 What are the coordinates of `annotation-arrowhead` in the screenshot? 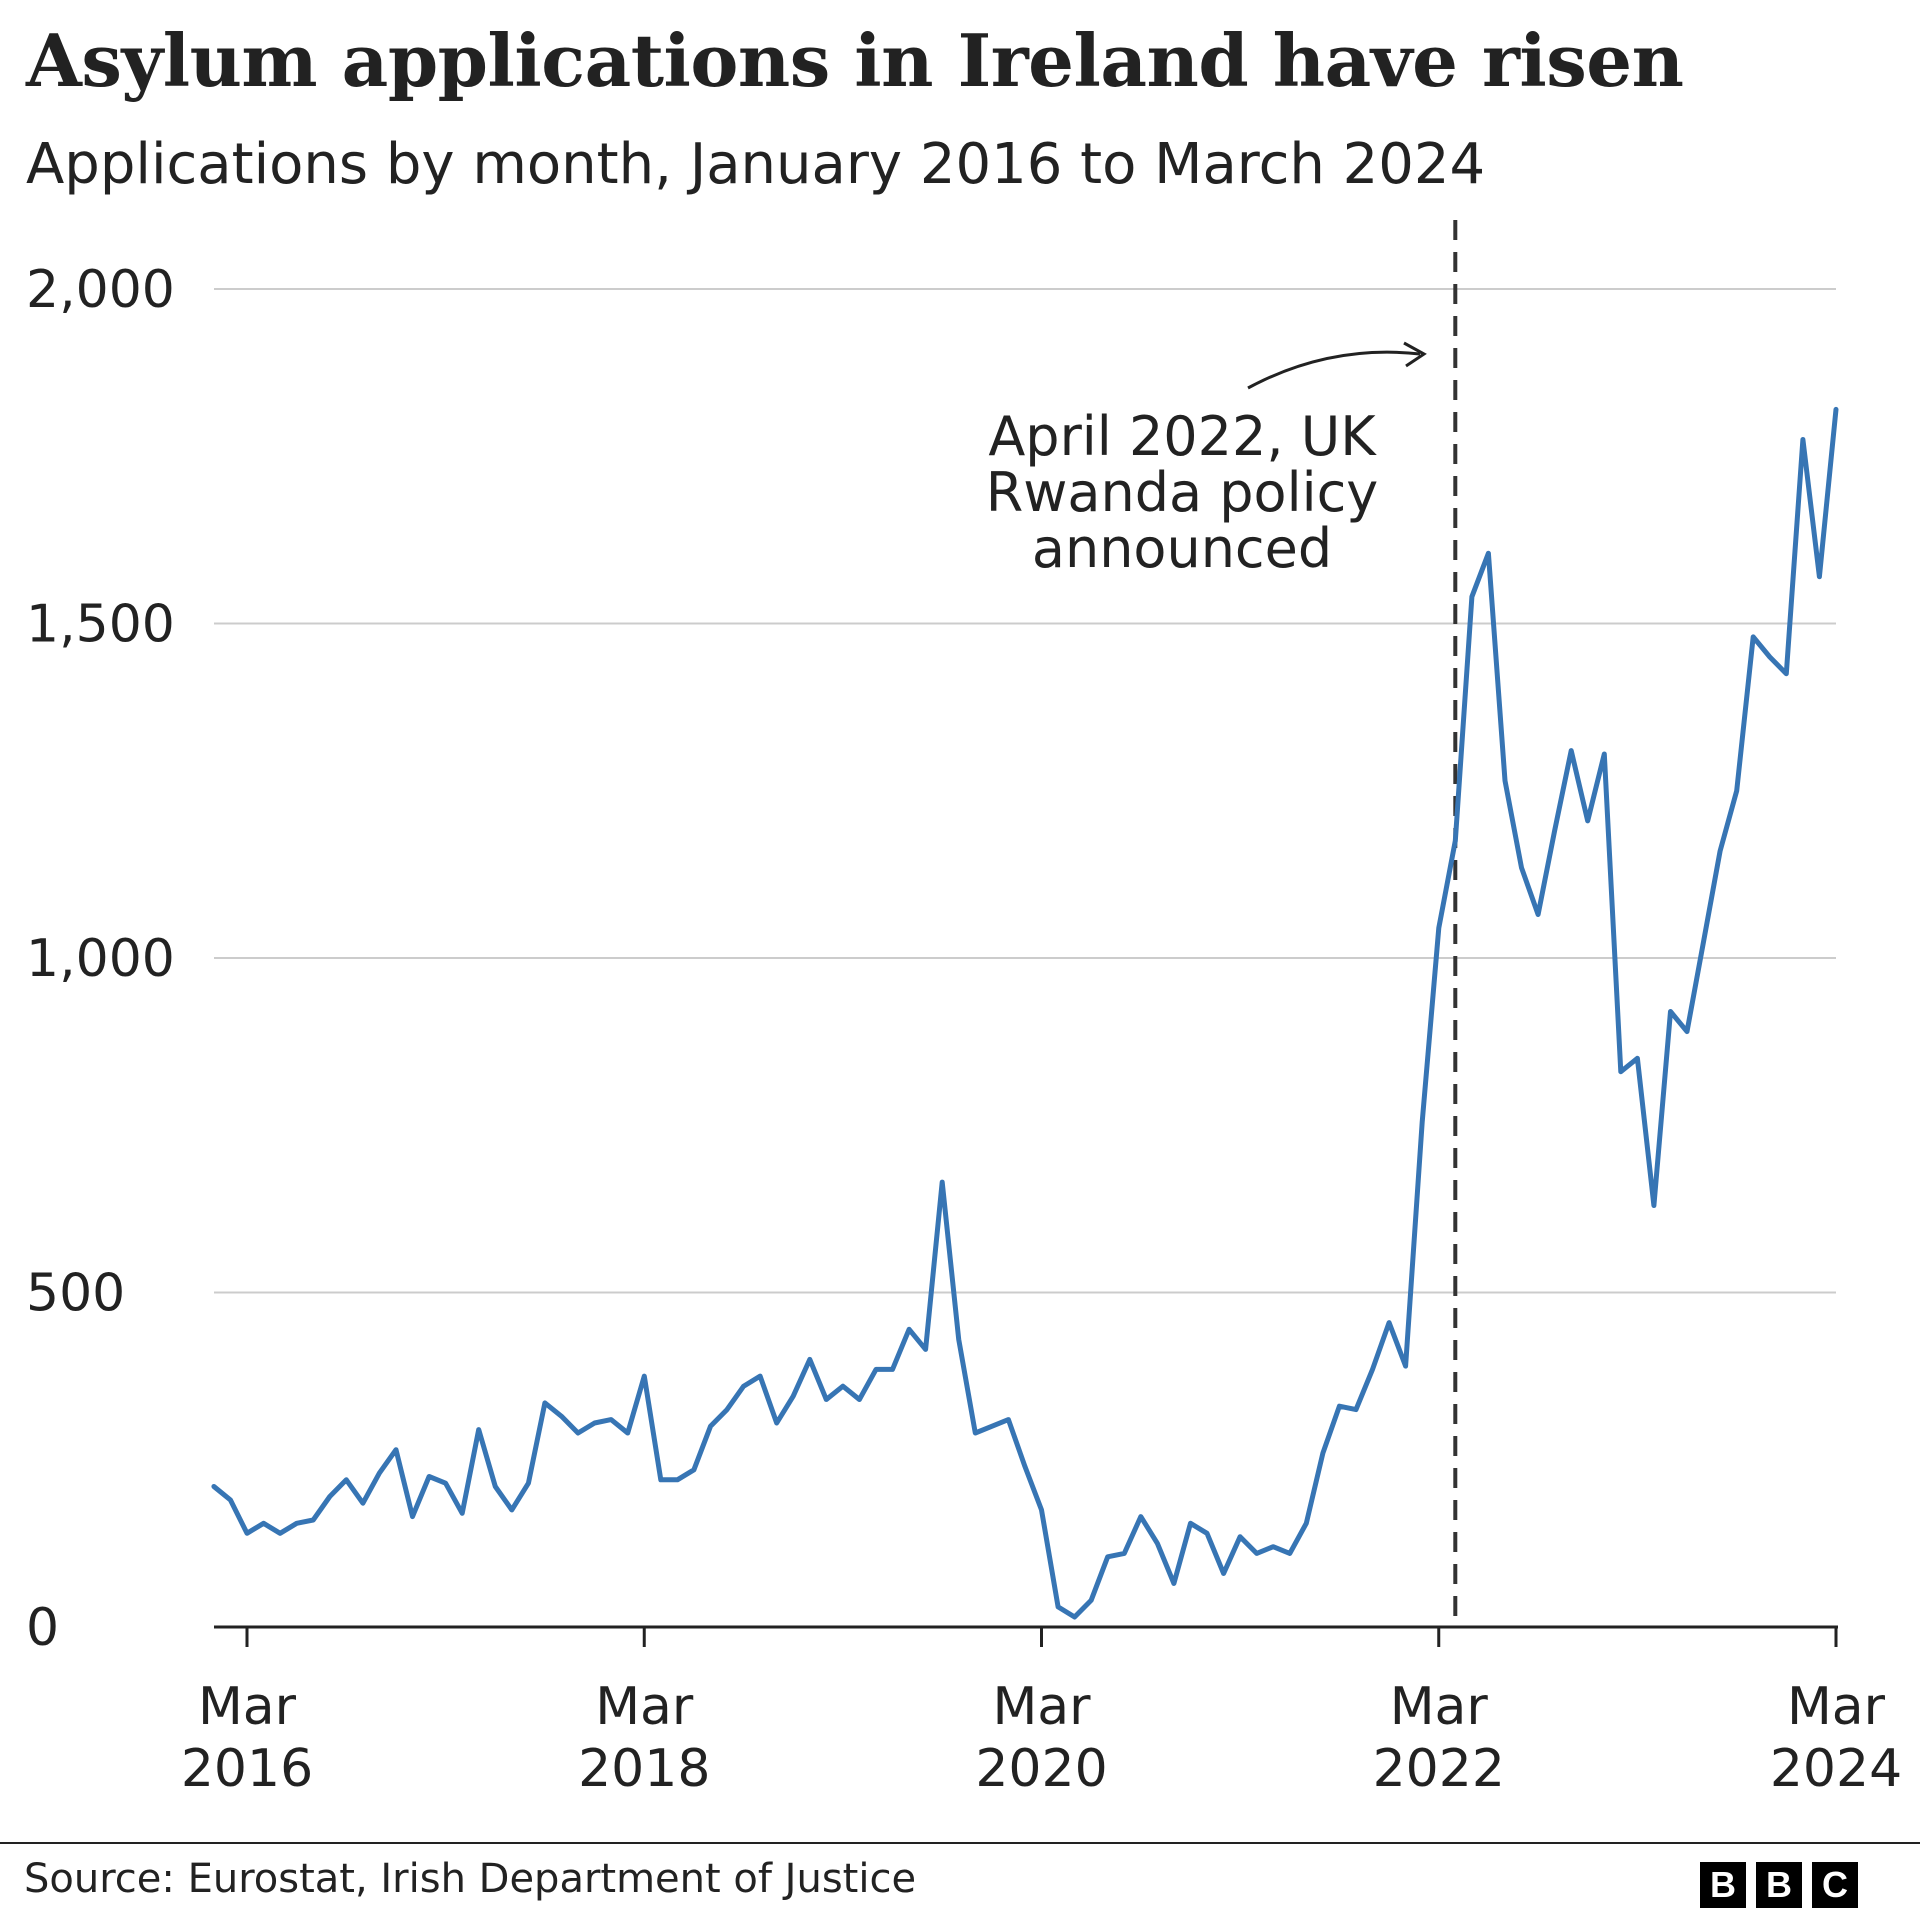 It's located at (1415, 354).